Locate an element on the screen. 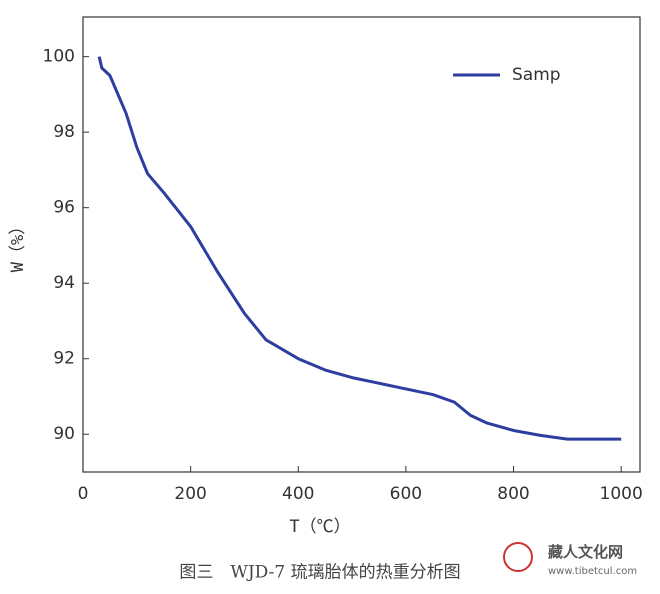 The width and height of the screenshot is (660, 594). caption: 图三 WJD-7 琉璃胎体的热重分析图 is located at coordinates (319, 573).